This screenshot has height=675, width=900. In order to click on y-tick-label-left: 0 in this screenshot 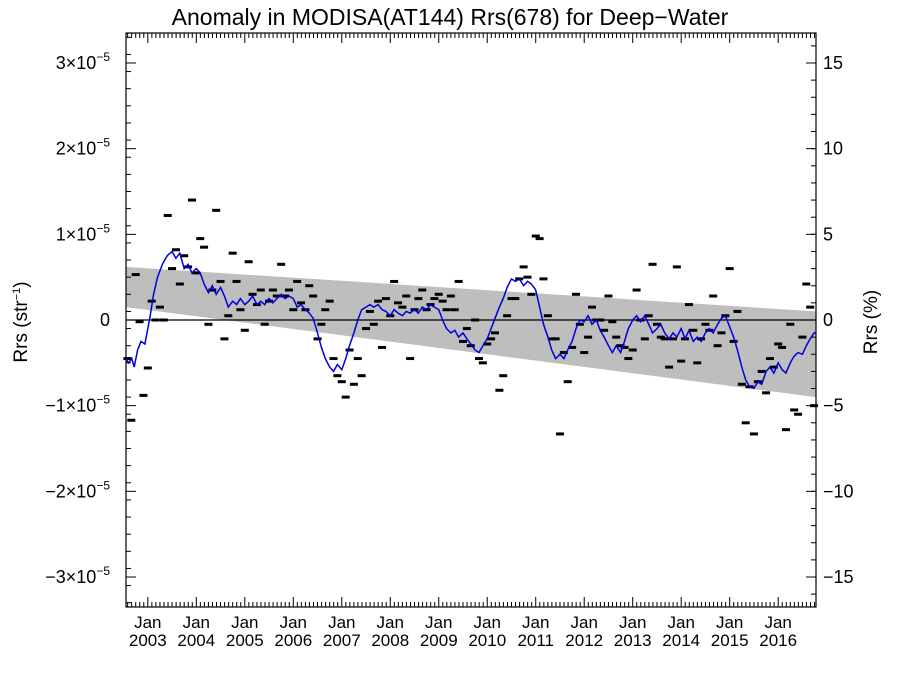, I will do `click(105, 320)`.